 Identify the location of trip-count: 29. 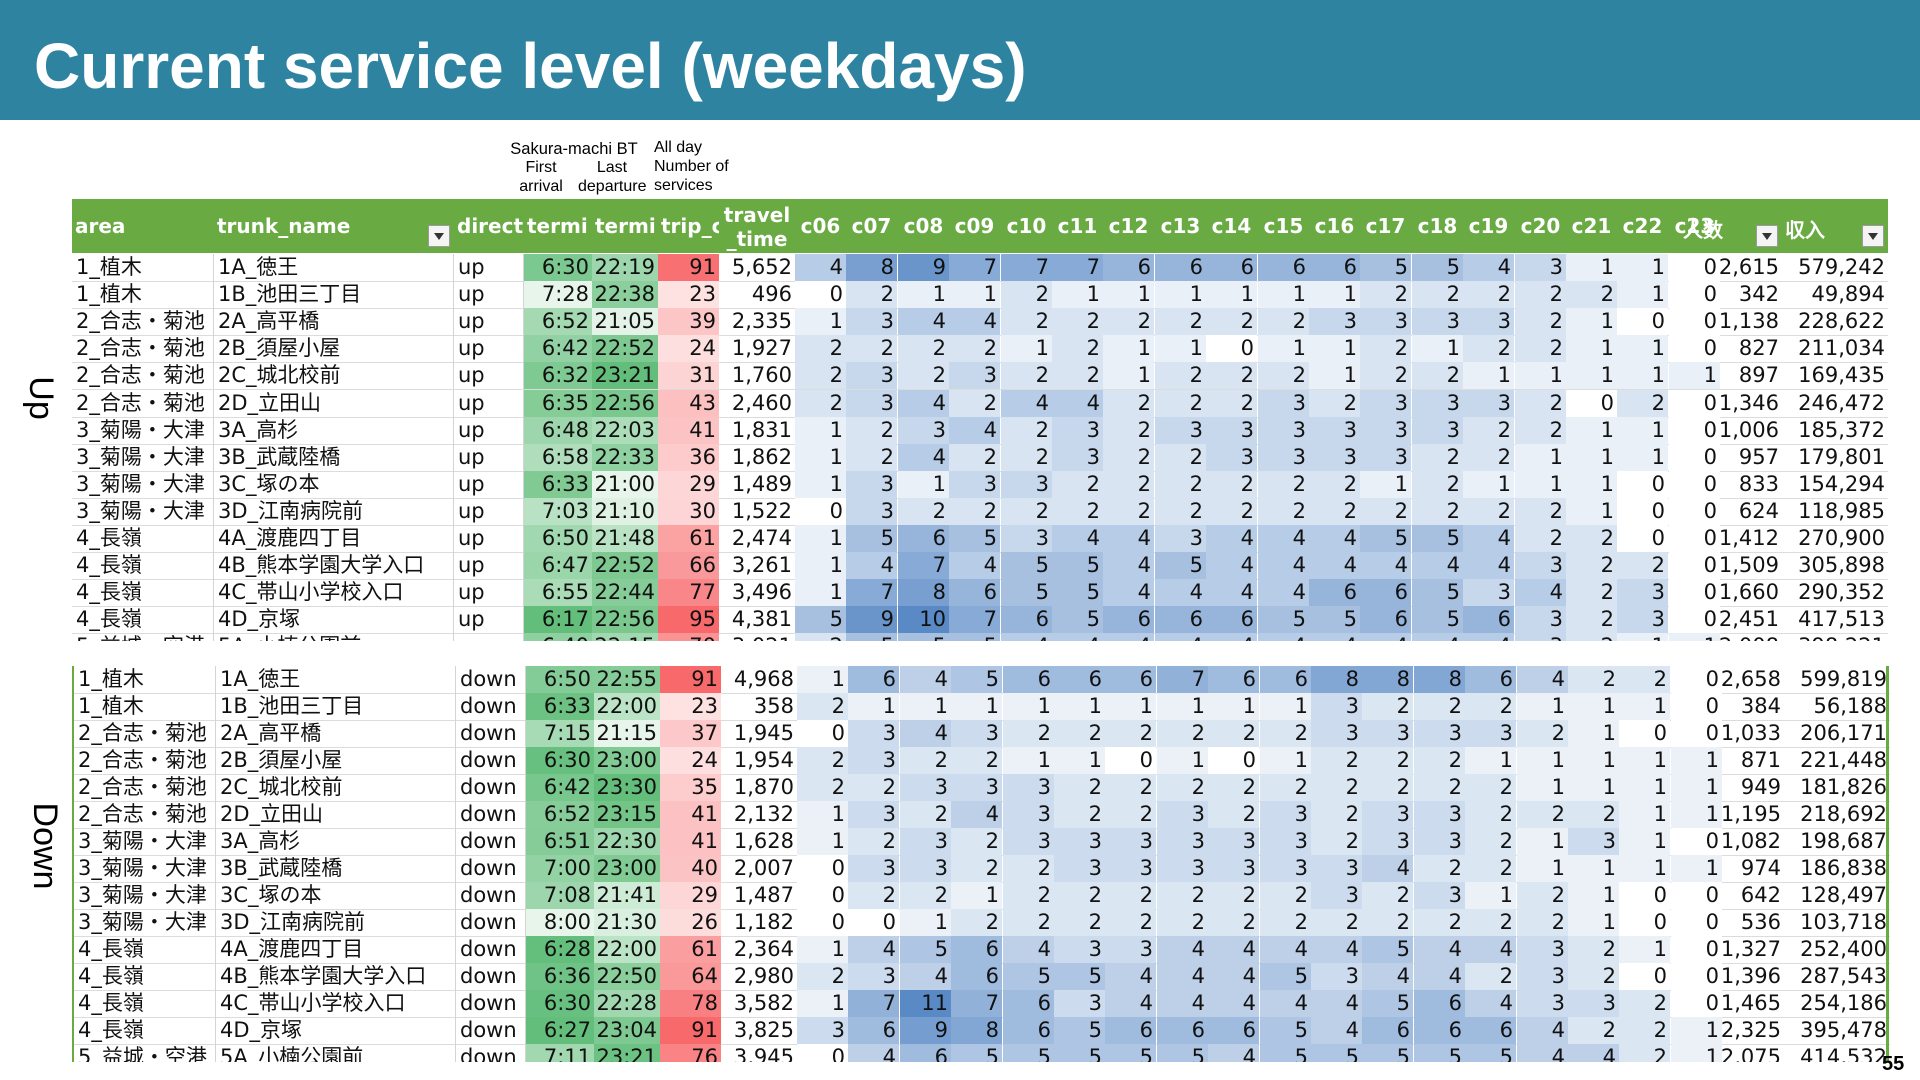
(690, 895).